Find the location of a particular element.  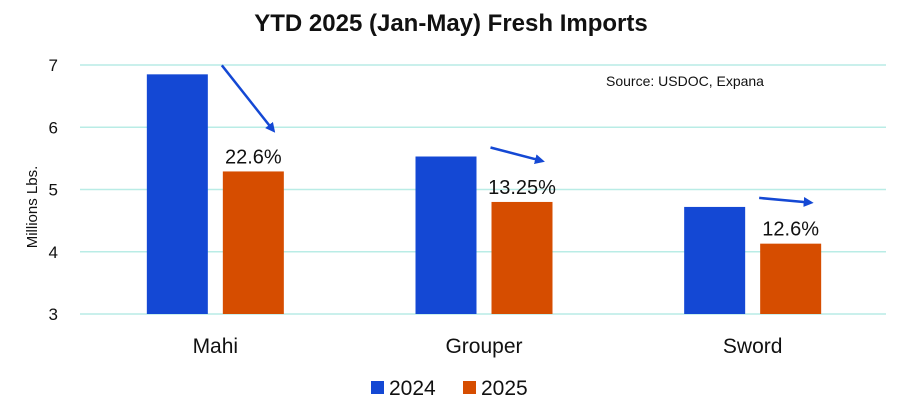

x-tick-label: Sword is located at coordinates (753, 346).